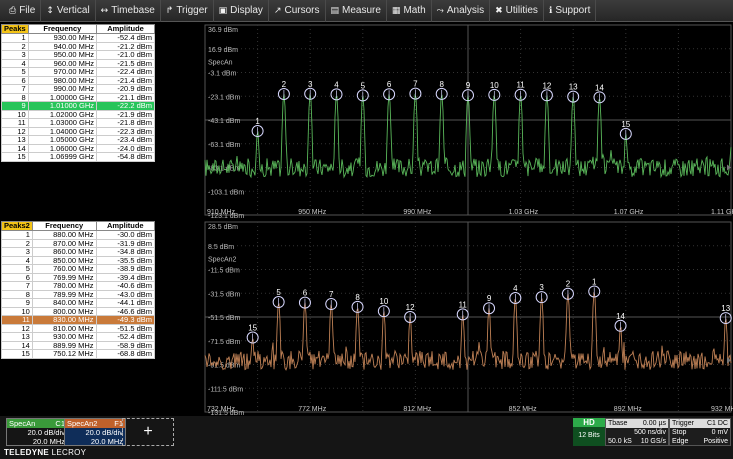 The height and width of the screenshot is (459, 733). Describe the element at coordinates (78, 157) in the screenshot. I see `table-row: 15 1.06999 GHz -54.8 dBm` at that location.